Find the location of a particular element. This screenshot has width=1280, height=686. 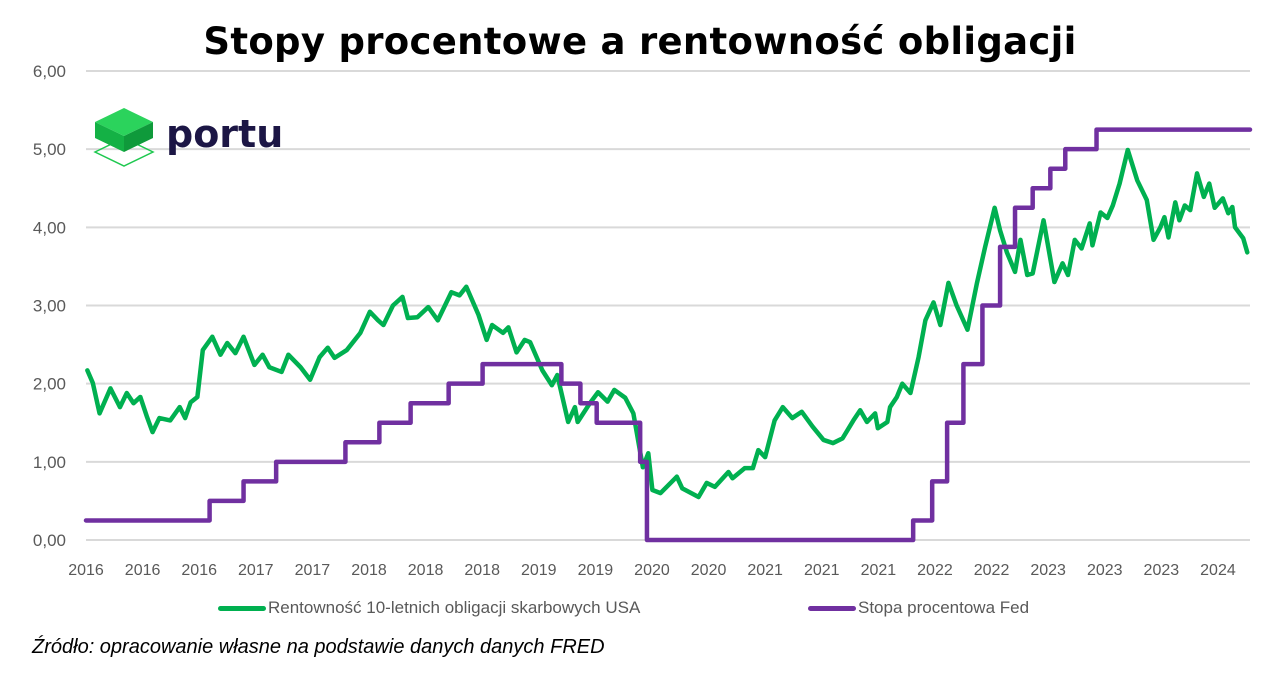

y-tick-label: 5,00 is located at coordinates (49, 149).